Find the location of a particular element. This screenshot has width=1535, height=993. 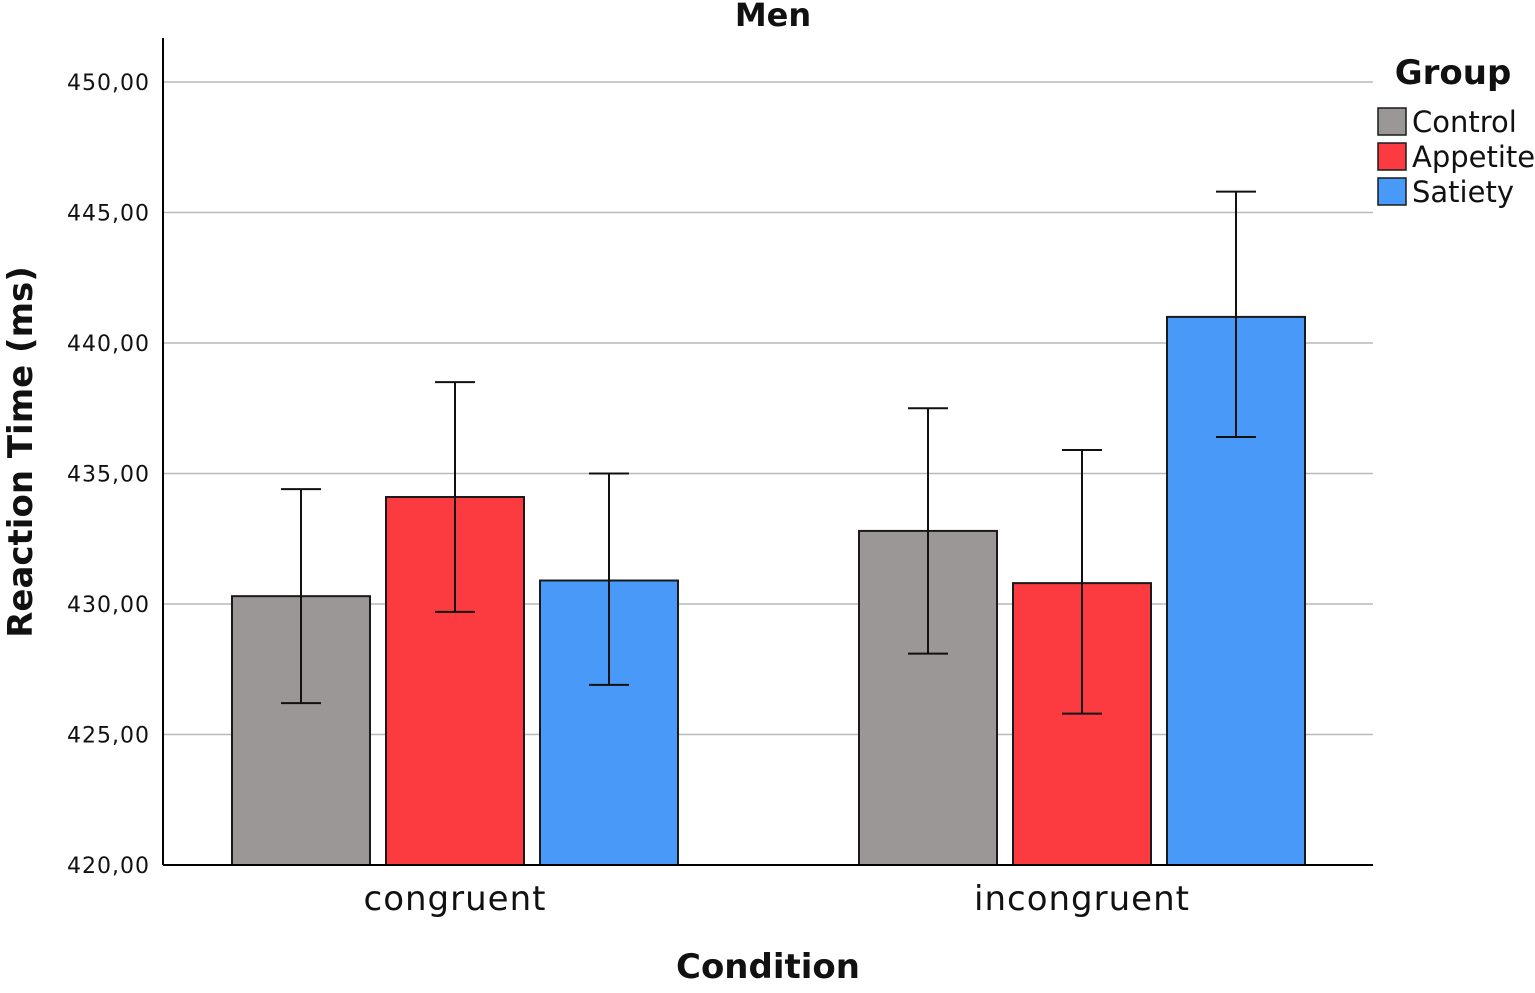

y-tick-label: 420,00 is located at coordinates (108, 866).